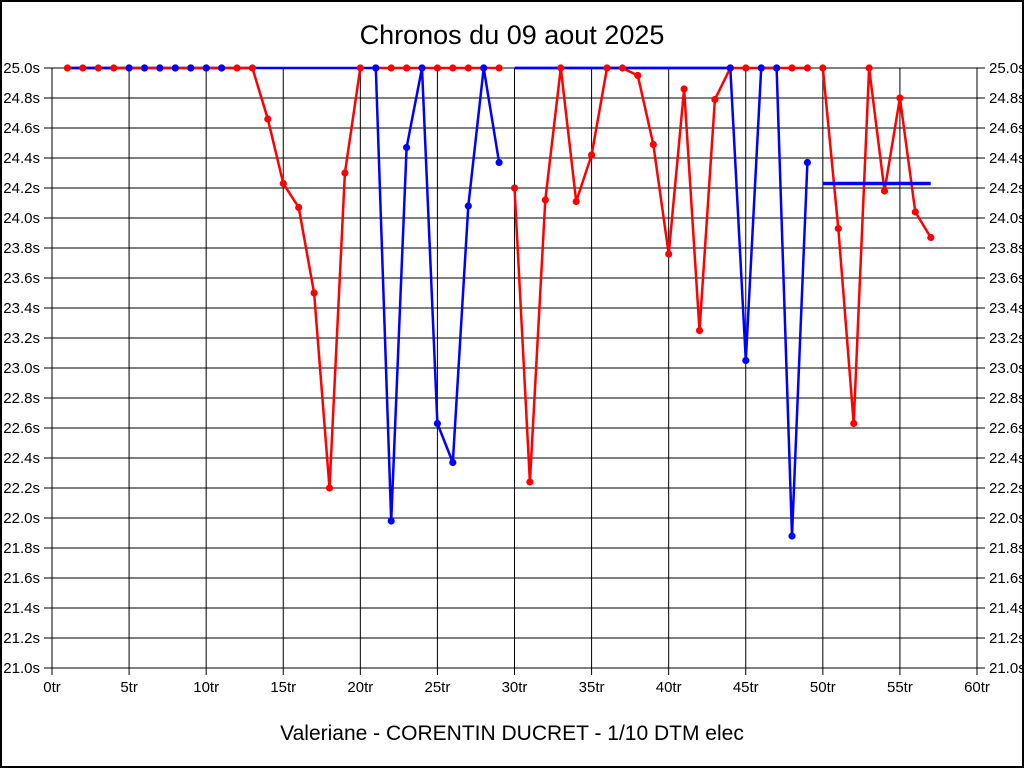 Image resolution: width=1024 pixels, height=768 pixels. What do you see at coordinates (876, 245) in the screenshot?
I see `red-line-segment` at bounding box center [876, 245].